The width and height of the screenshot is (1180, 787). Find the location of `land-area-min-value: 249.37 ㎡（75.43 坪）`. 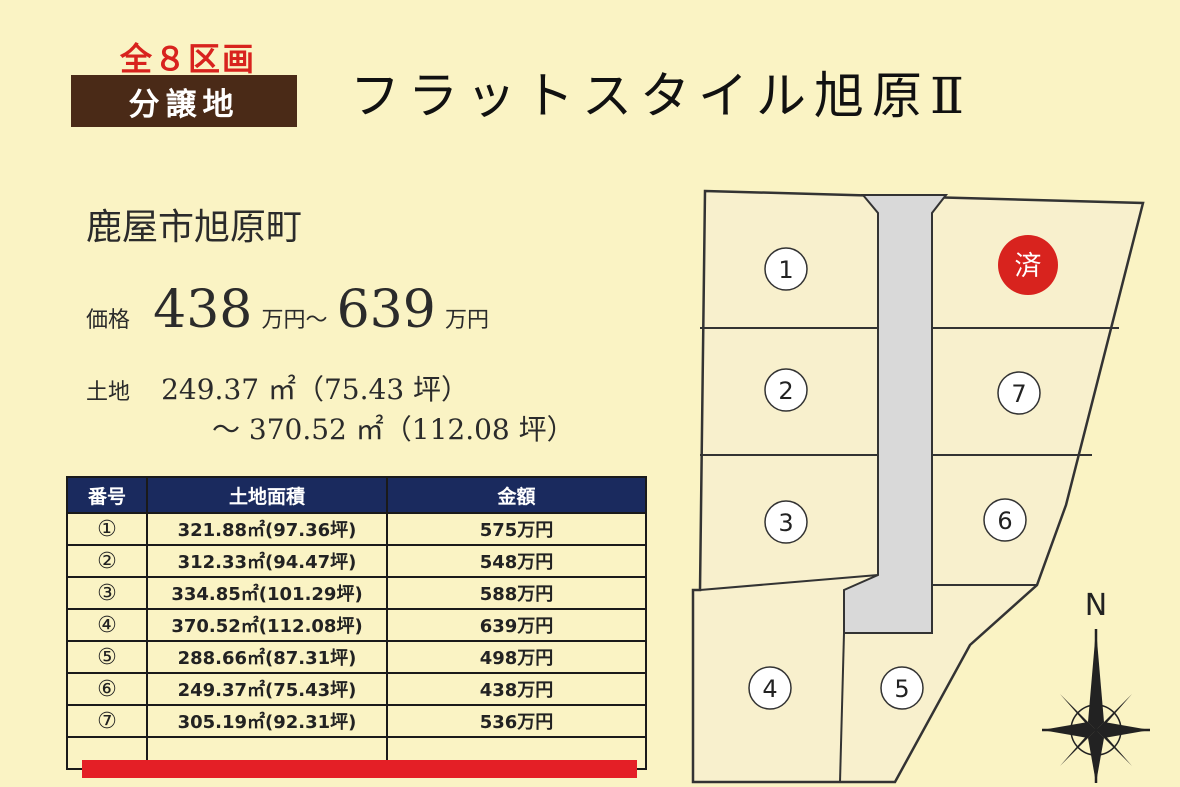

land-area-min-value: 249.37 ㎡（75.43 坪） is located at coordinates (315, 389).